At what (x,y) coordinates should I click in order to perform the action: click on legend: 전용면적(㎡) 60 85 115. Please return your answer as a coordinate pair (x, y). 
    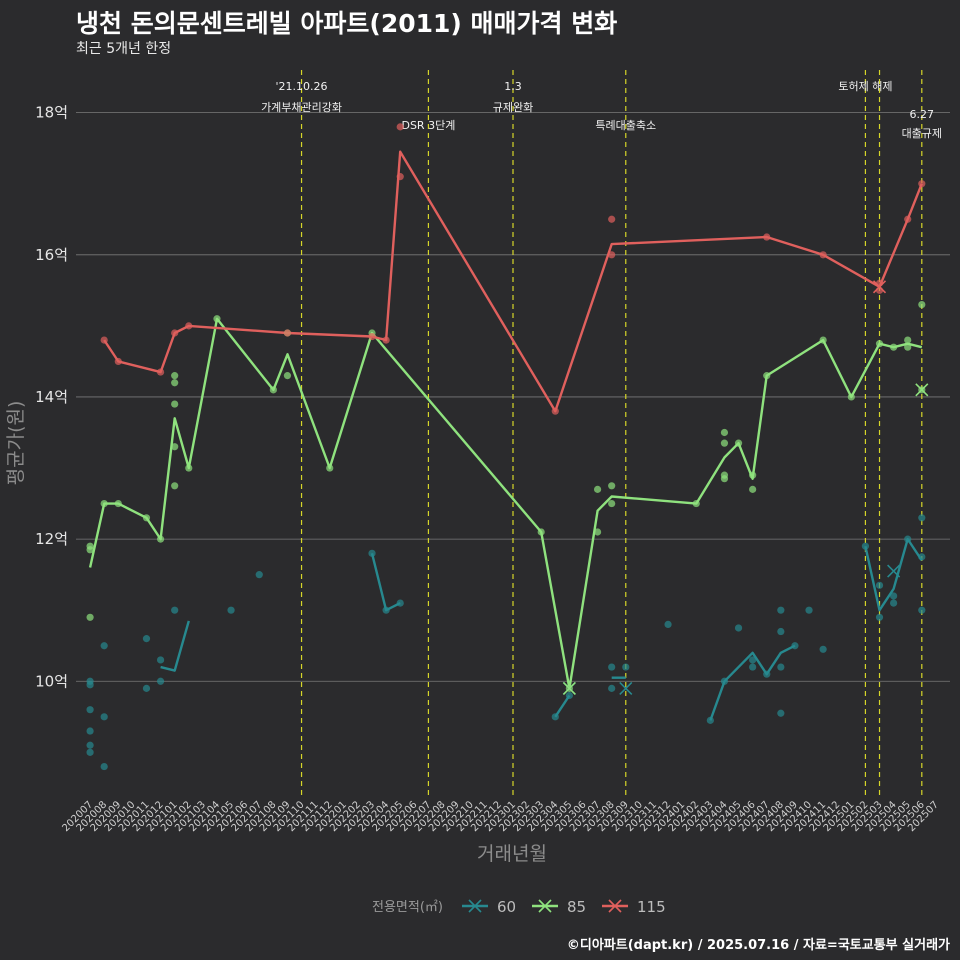
    Looking at the image, I should click on (519, 907).